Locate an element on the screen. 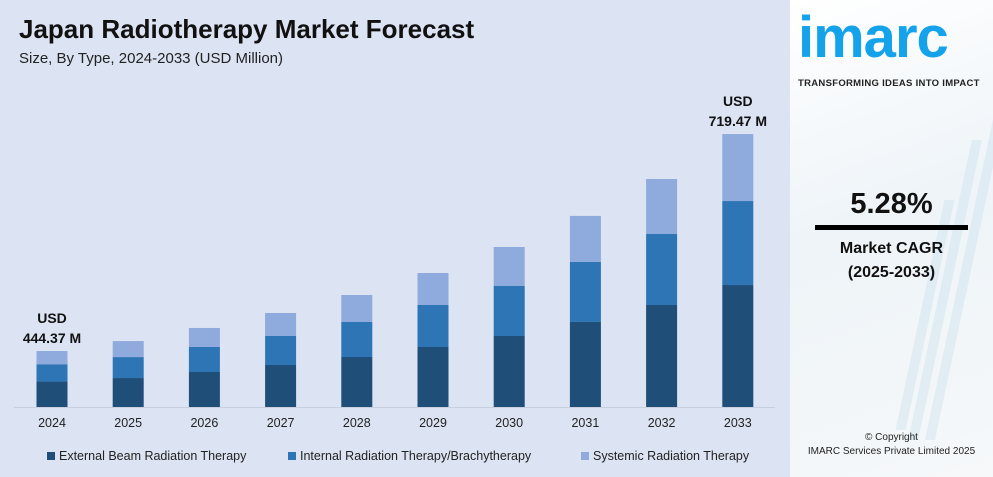  legend-label: Systemic Radiation Therapy is located at coordinates (671, 456).